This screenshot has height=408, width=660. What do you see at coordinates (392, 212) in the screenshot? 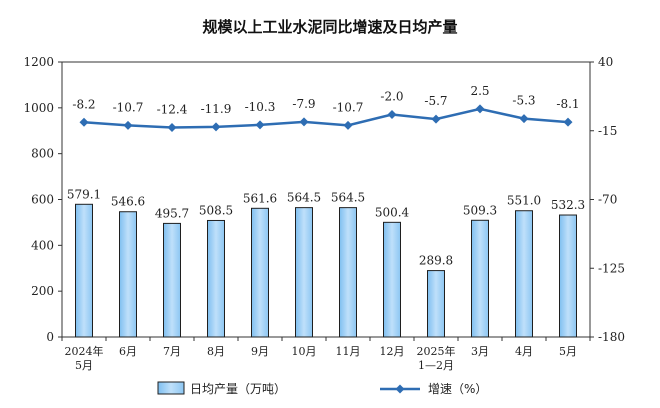
I see `bar-value-label: 500.4` at bounding box center [392, 212].